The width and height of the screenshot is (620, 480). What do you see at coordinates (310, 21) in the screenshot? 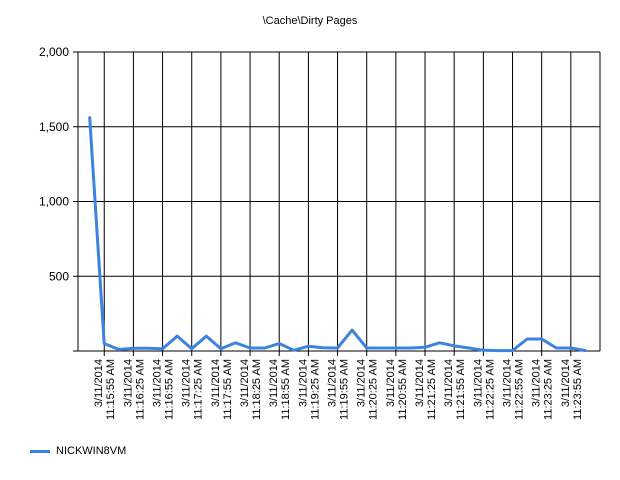
I see `chart-title: \Cache\Dirty Pages` at bounding box center [310, 21].